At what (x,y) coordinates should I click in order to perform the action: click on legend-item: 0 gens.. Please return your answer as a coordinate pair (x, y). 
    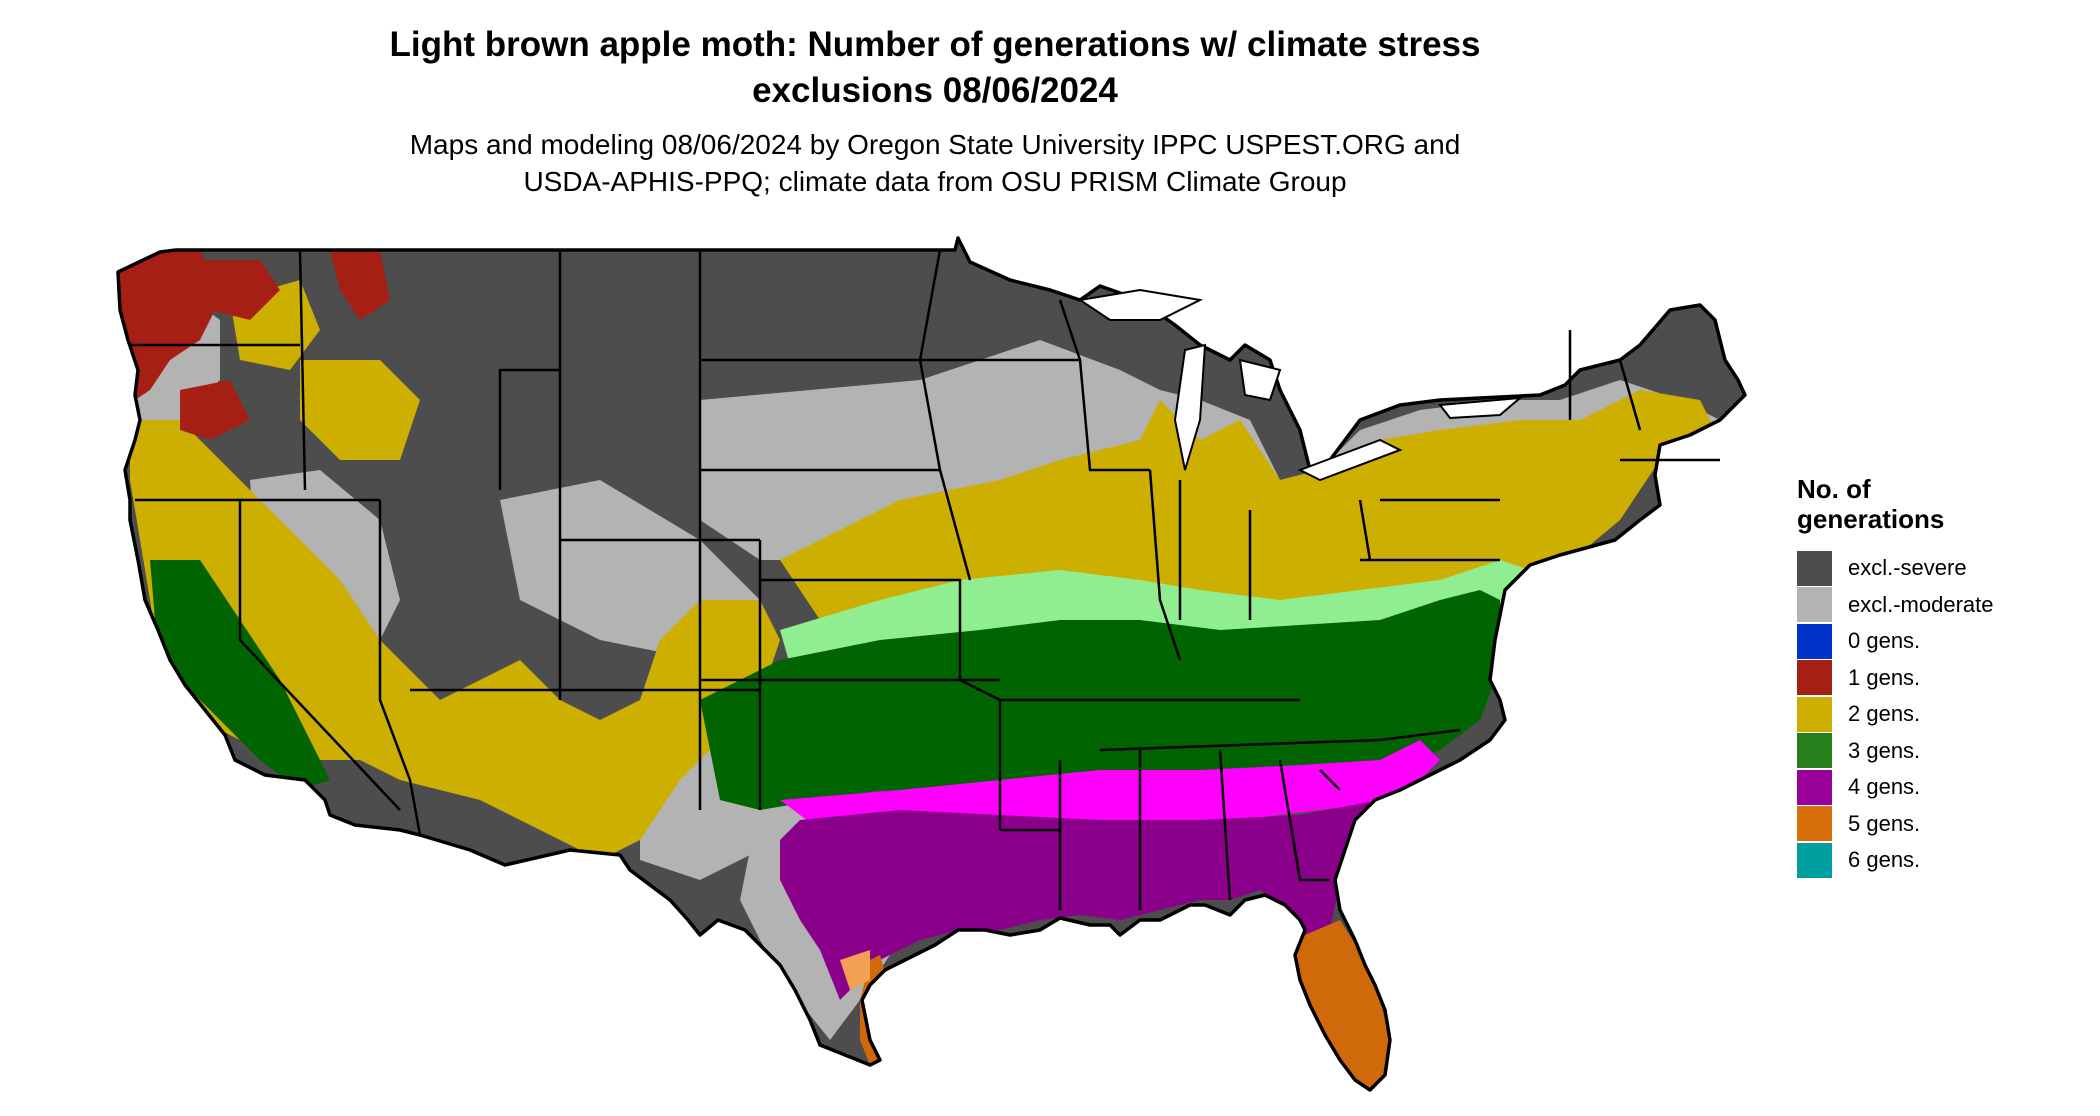
    Looking at the image, I should click on (1895, 641).